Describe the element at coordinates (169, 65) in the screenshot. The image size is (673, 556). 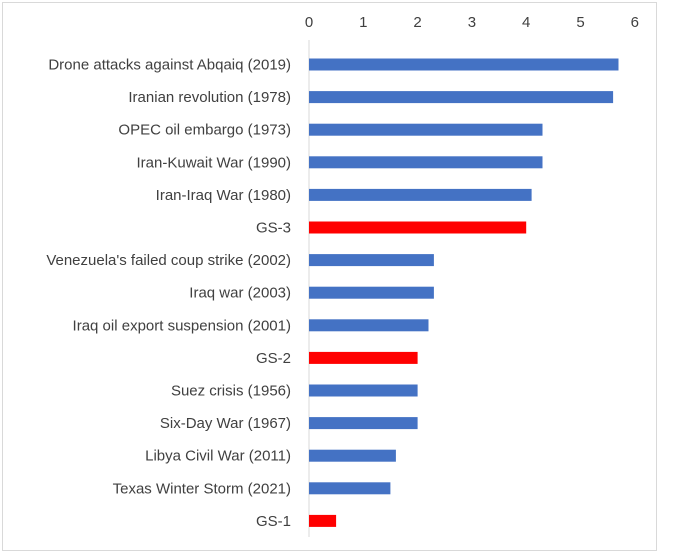
I see `category-label: Drone attacks against Abqaiq (2019)` at that location.